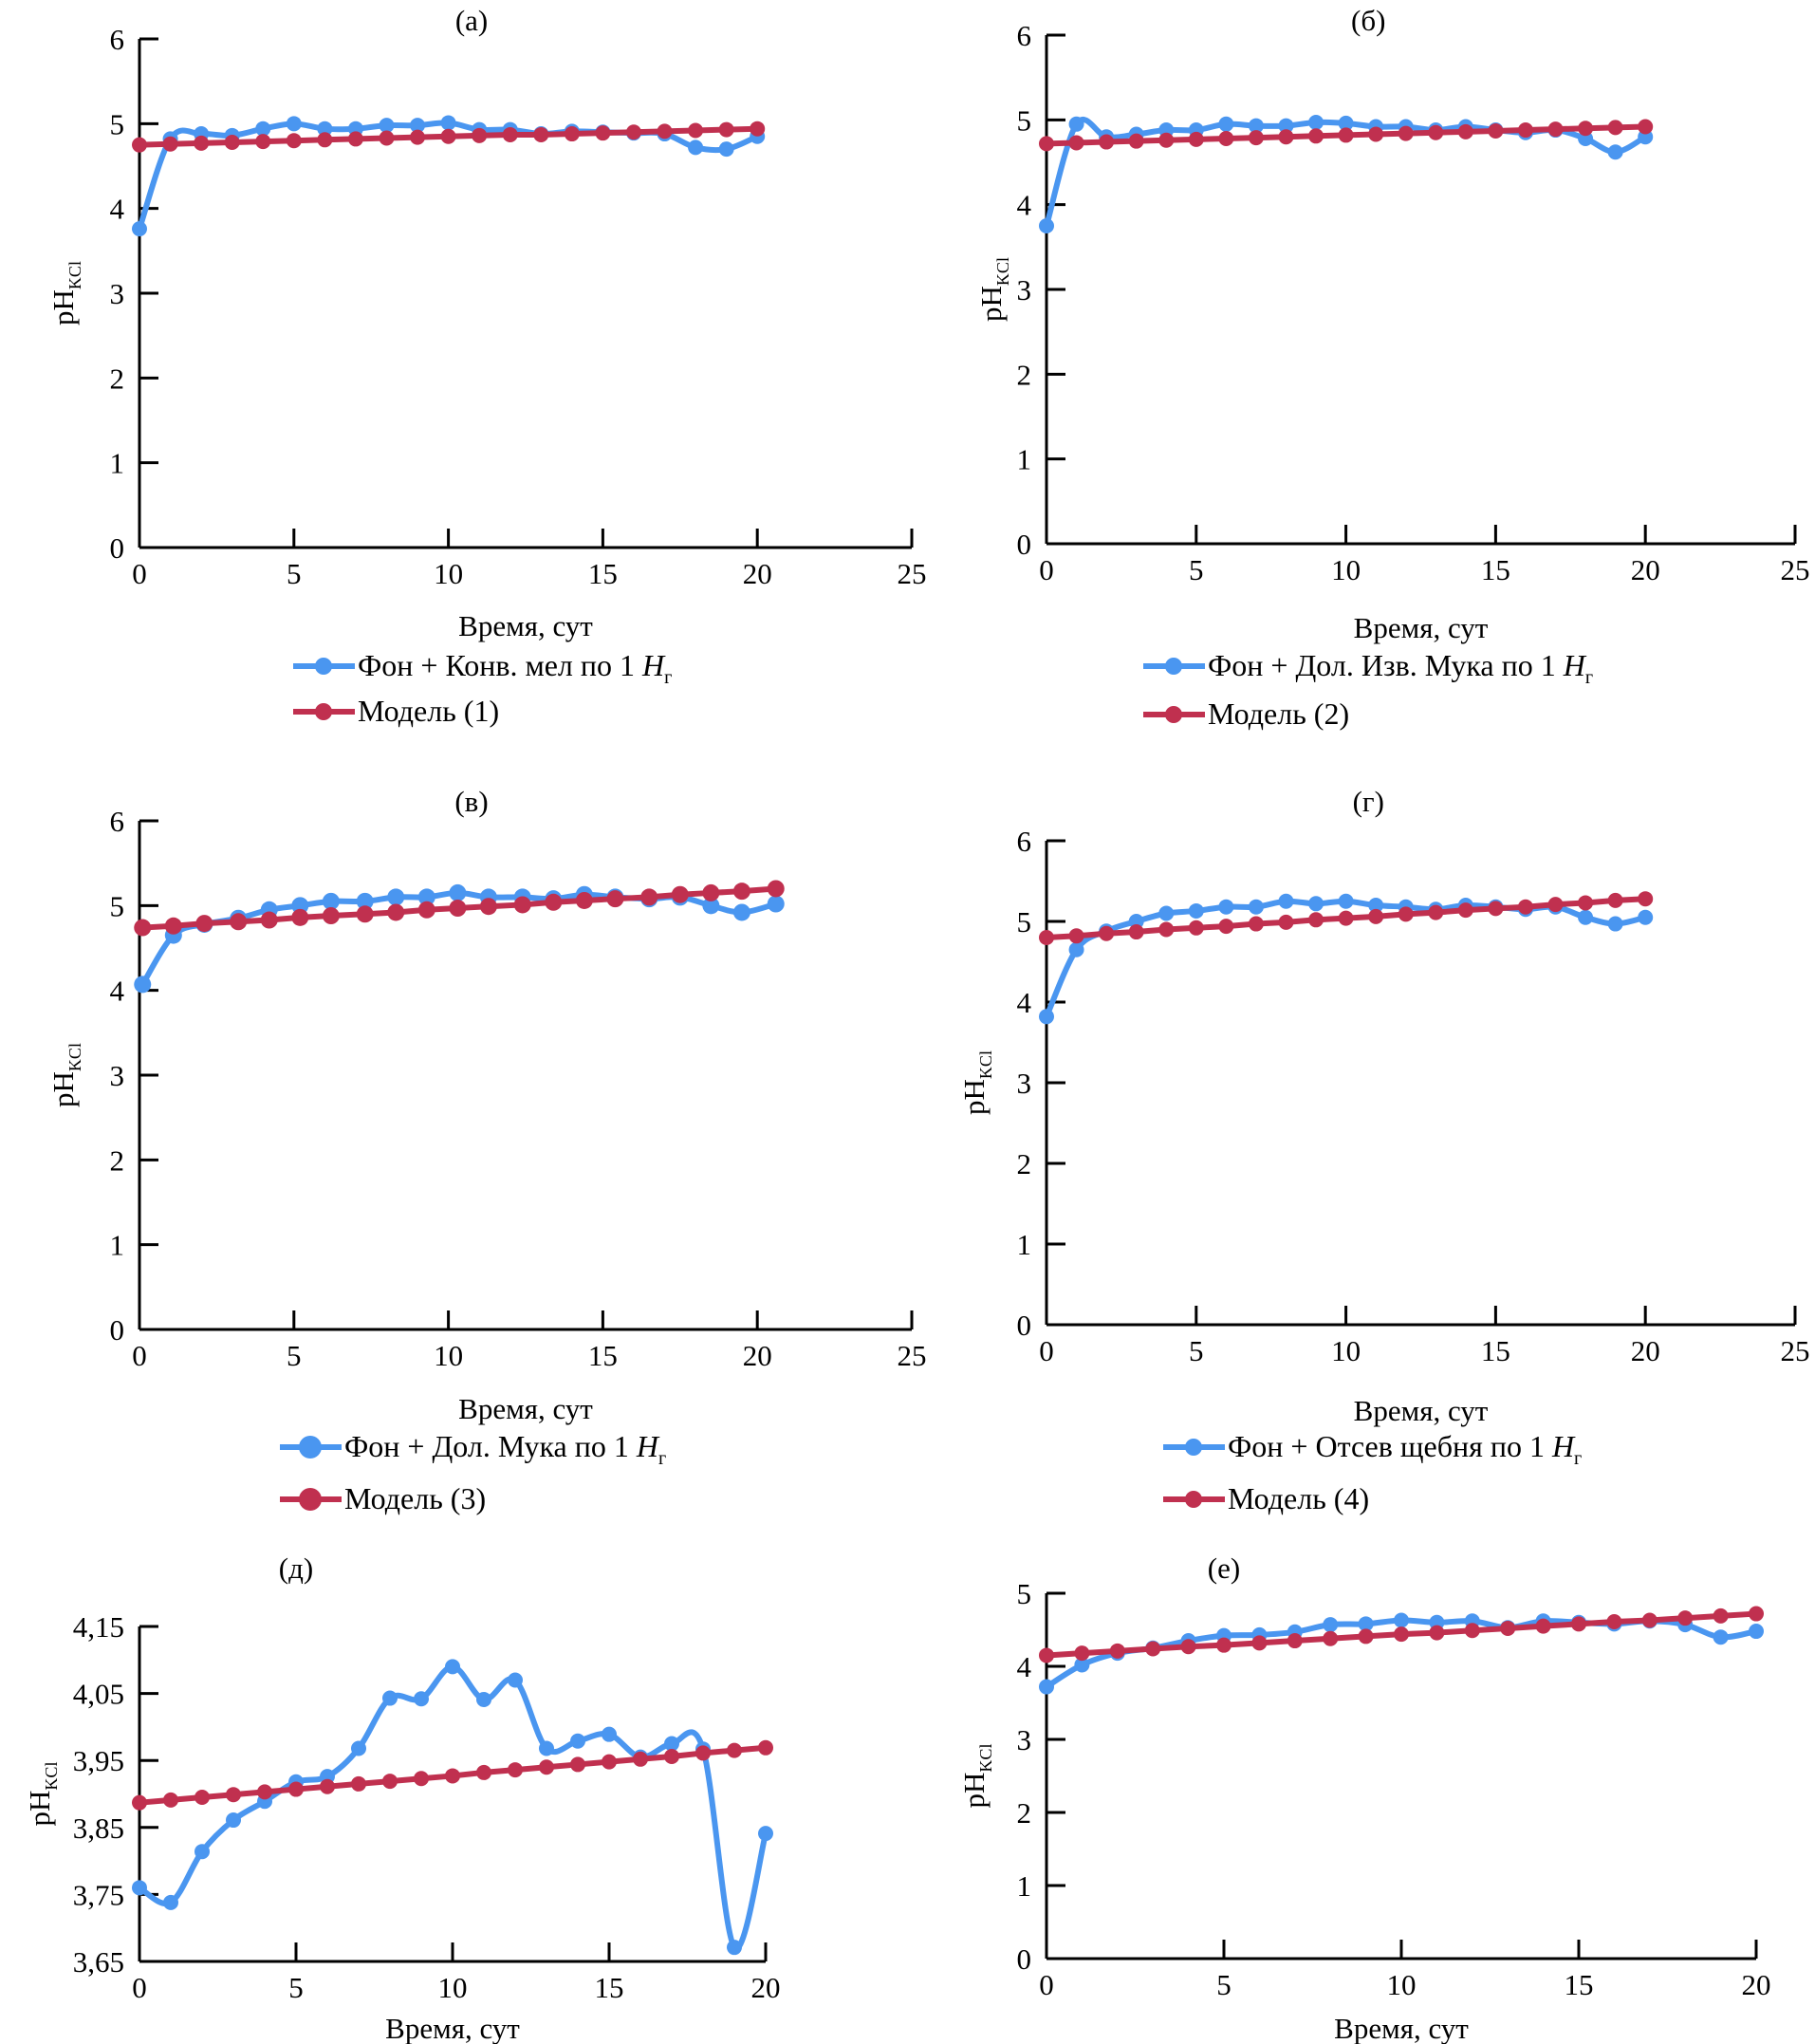 The height and width of the screenshot is (2044, 1815). I want to click on y-tick-label: 4,15, so click(98, 1627).